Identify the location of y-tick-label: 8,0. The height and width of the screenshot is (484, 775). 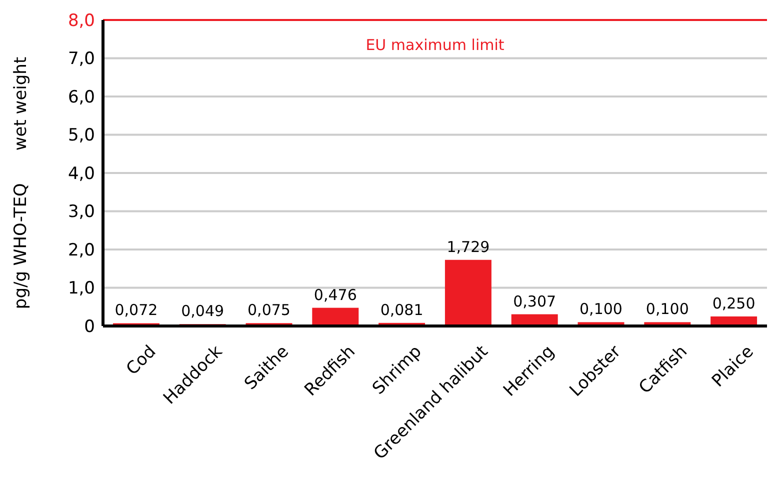
(81, 20).